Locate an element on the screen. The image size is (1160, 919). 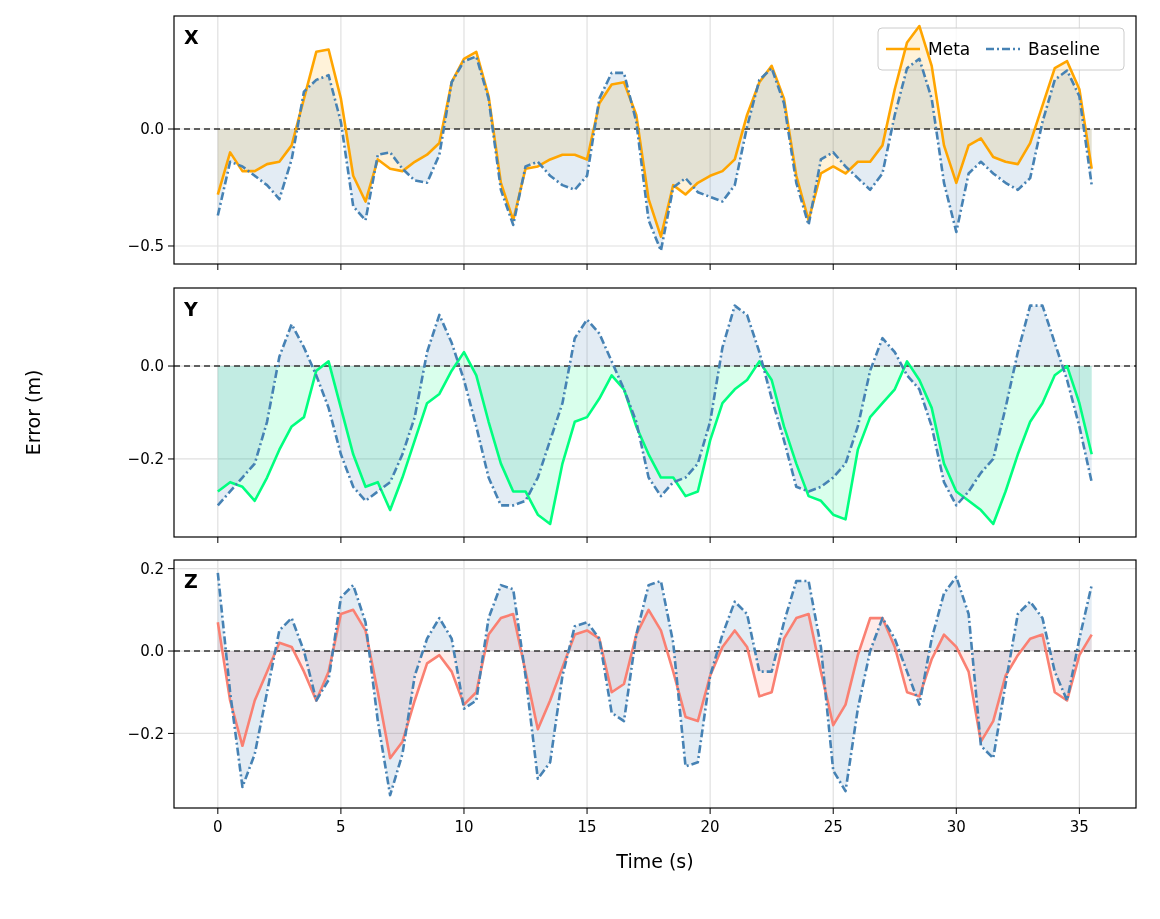
y-tick-label: −0.5 is located at coordinates (145, 246).